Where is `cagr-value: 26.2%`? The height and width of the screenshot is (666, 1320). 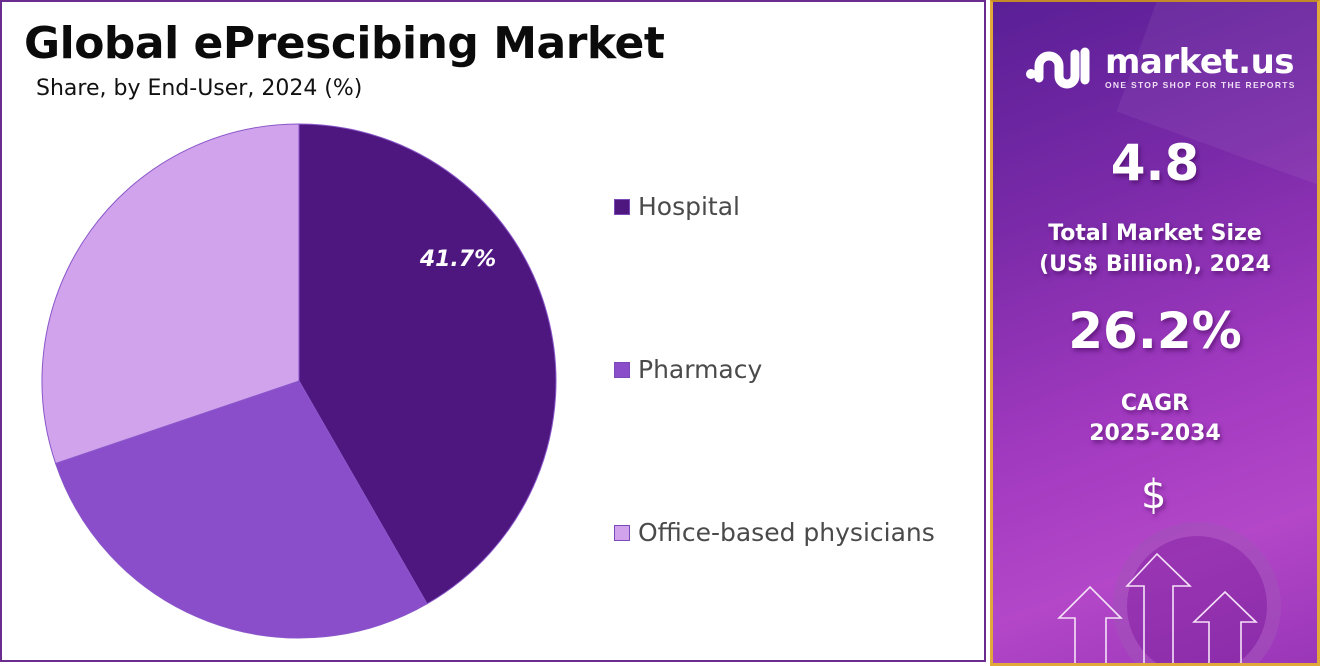
cagr-value: 26.2% is located at coordinates (1155, 331).